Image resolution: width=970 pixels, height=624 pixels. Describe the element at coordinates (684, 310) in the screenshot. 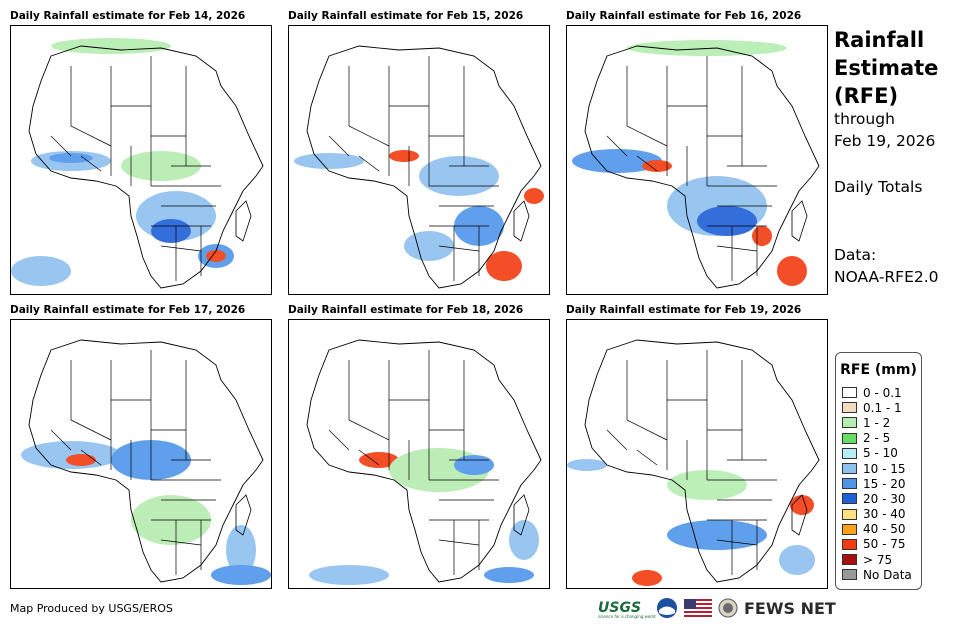

I see `panel-title: Daily Rainfall estimate for Feb 19, 2026` at that location.